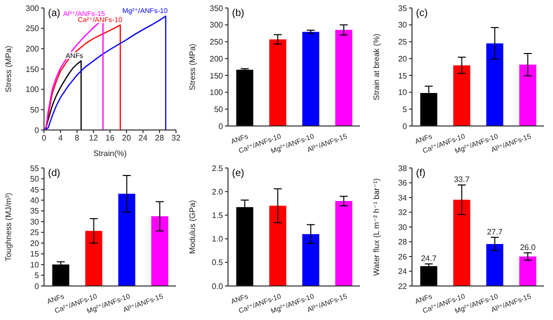  Describe the element at coordinates (422, 13) in the screenshot. I see `annotation: (c)` at that location.